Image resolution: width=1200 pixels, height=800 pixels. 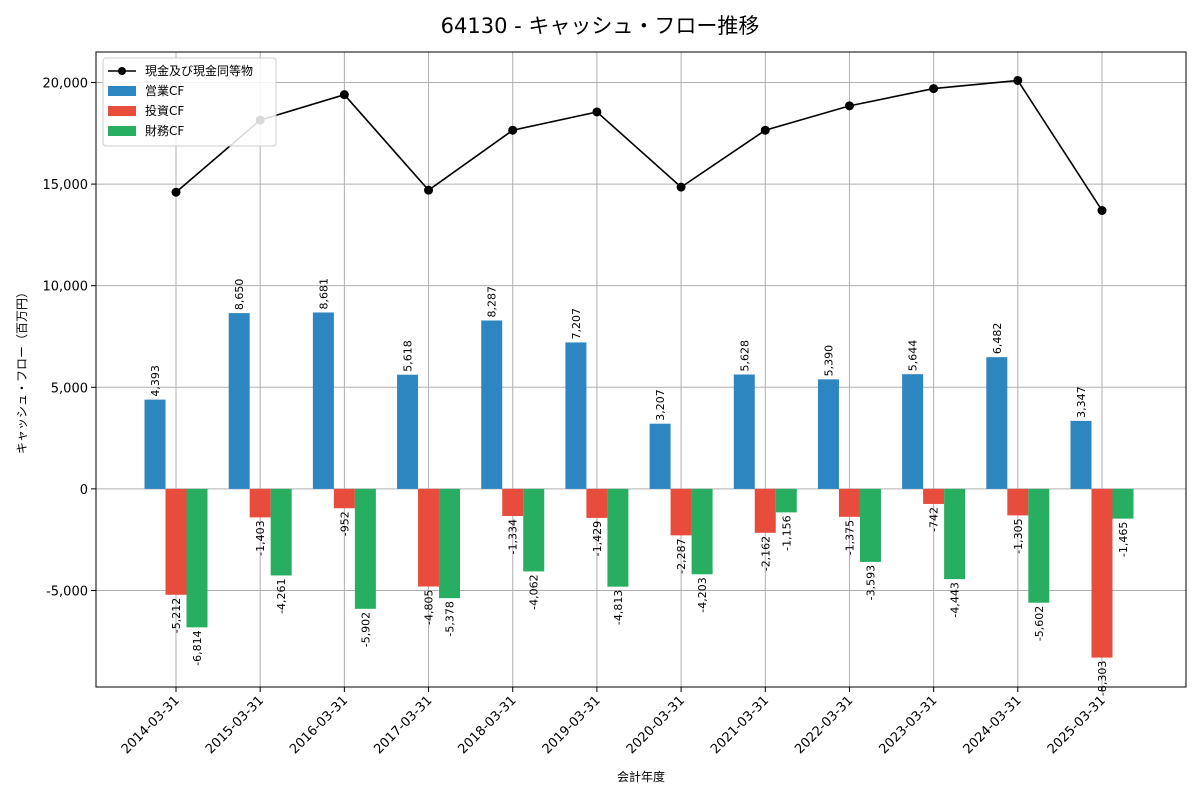 What do you see at coordinates (365, 629) in the screenshot?
I see `bar-value-label: -5,902` at bounding box center [365, 629].